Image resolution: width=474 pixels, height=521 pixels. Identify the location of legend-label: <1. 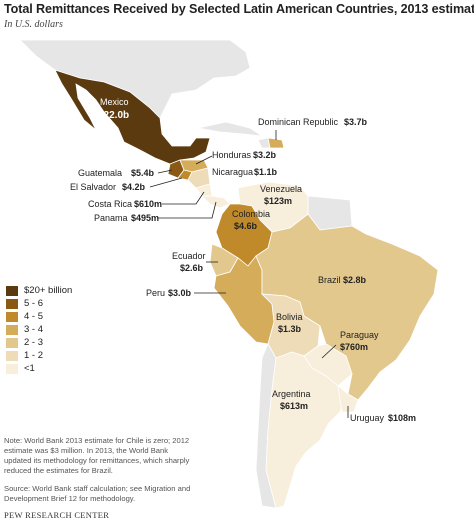
(29, 368).